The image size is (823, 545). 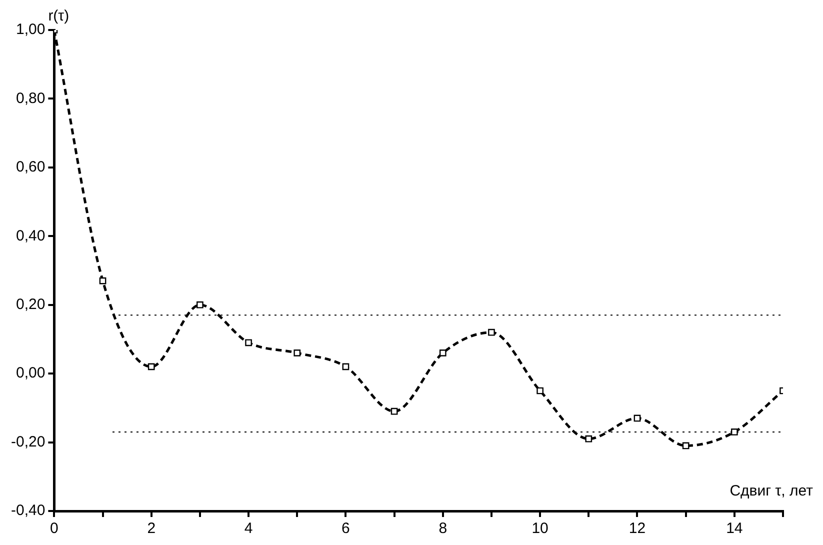 I want to click on y-tick-label: 0,40, so click(x=31, y=235).